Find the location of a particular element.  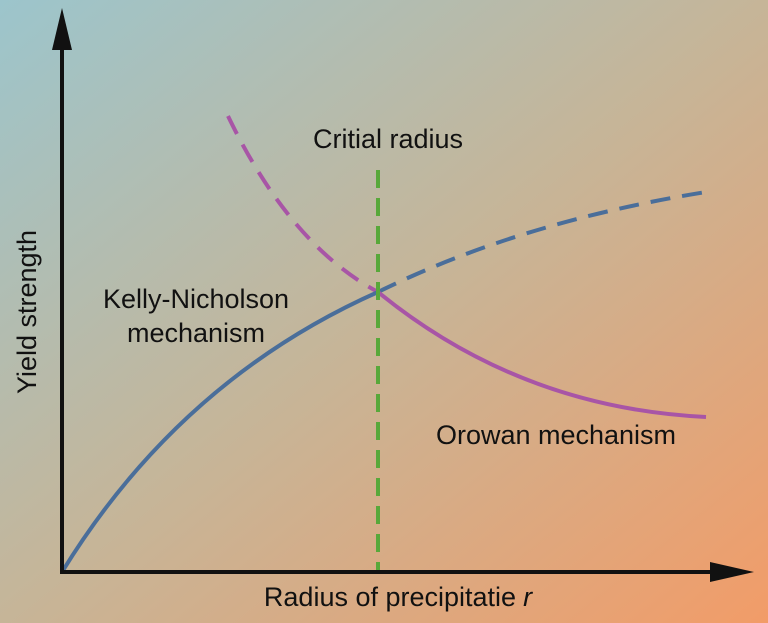

orowan-label: Orowan mechanism is located at coordinates (556, 435).